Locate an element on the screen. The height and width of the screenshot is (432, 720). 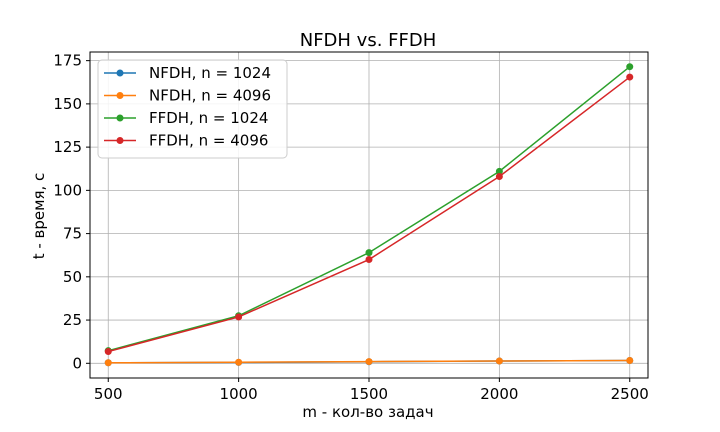
y-tick-label: 175 is located at coordinates (67, 61).